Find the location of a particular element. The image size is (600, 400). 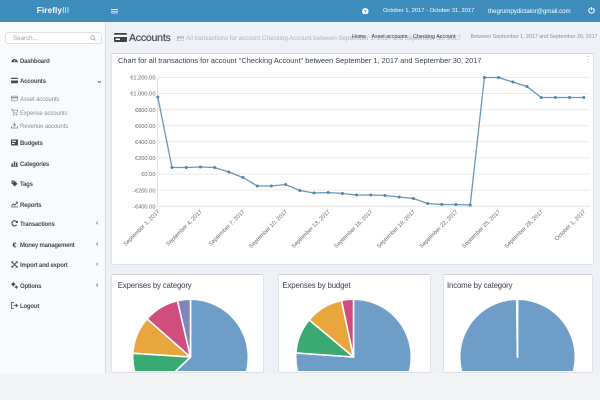

svg-text: September 4, 2017 is located at coordinates (184, 228).